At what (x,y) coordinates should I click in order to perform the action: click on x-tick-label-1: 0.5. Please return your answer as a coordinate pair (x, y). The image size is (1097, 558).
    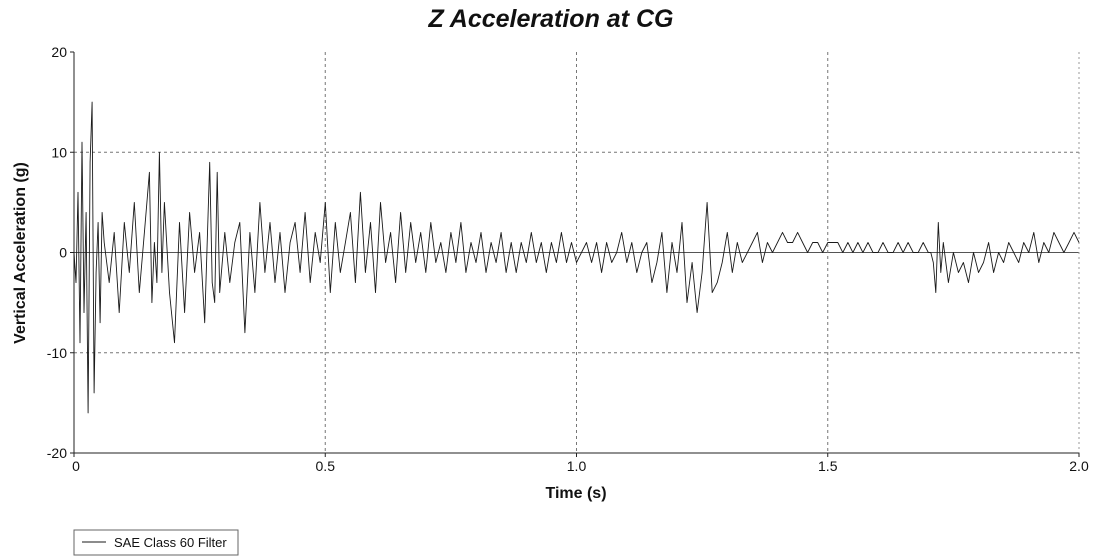
    Looking at the image, I should click on (326, 466).